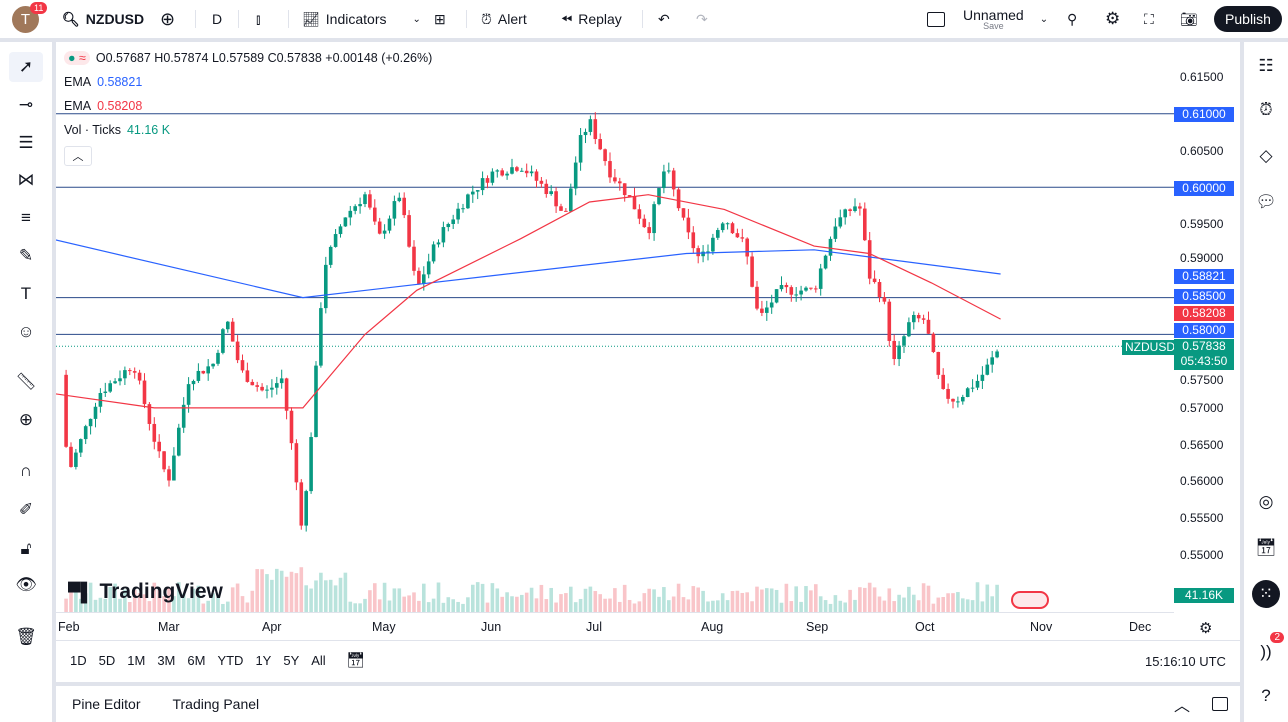  Describe the element at coordinates (1266, 696) in the screenshot. I see `help-button: ?` at that location.